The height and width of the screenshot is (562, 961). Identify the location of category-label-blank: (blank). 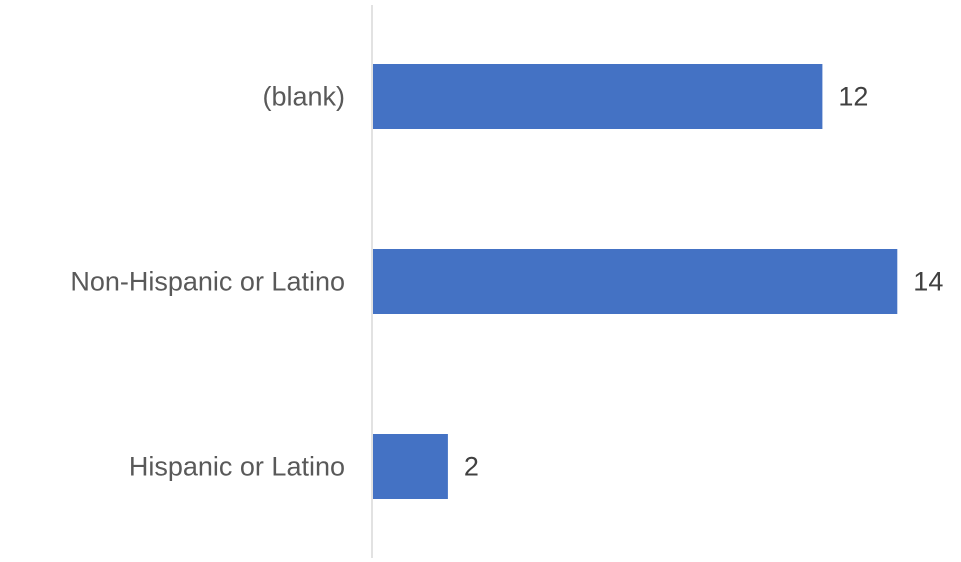
(303, 97).